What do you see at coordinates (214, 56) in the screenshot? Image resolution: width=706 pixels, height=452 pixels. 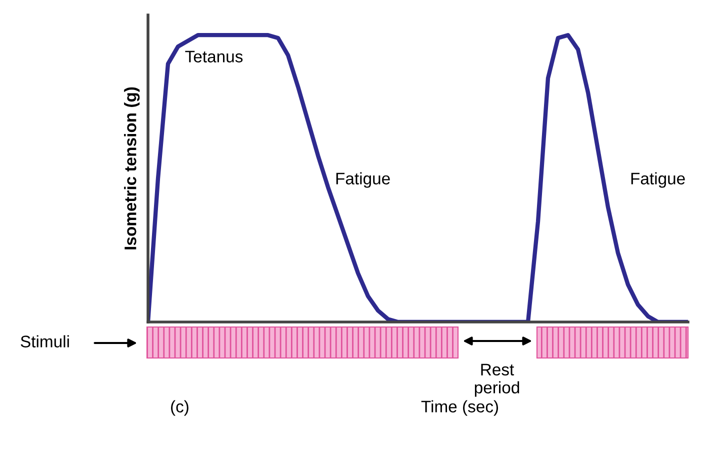 I see `annotation: Tetanus` at bounding box center [214, 56].